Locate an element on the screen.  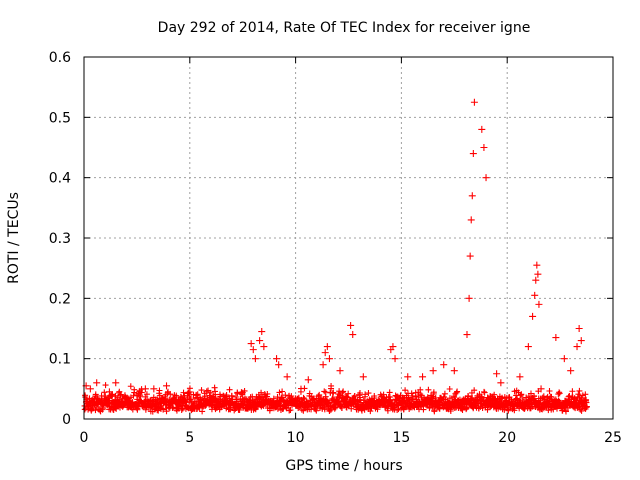
y-tick-label: 0 is located at coordinates (66, 420).